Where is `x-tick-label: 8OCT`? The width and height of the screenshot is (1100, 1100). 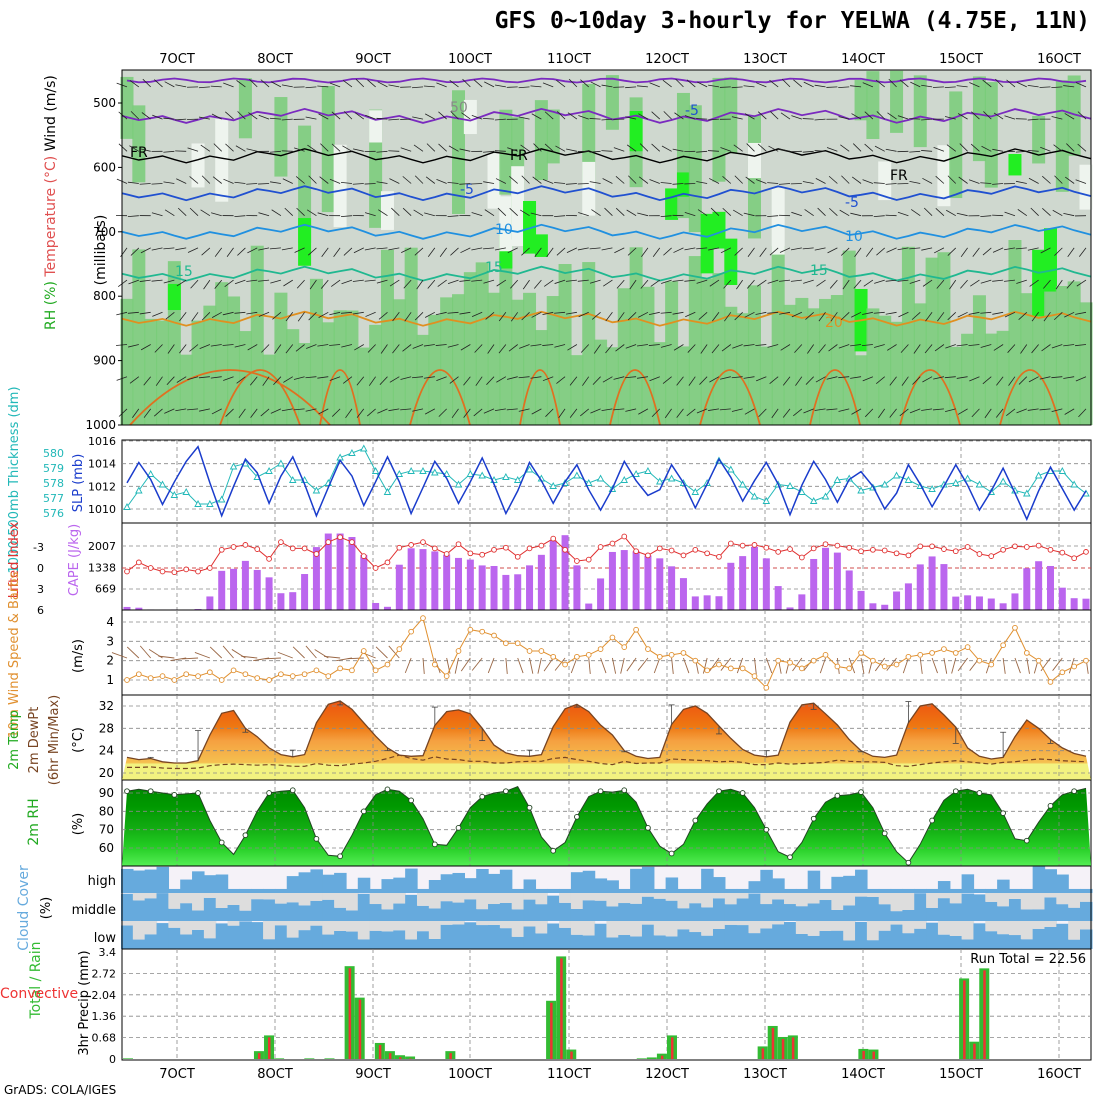 x-tick-label: 8OCT is located at coordinates (275, 59).